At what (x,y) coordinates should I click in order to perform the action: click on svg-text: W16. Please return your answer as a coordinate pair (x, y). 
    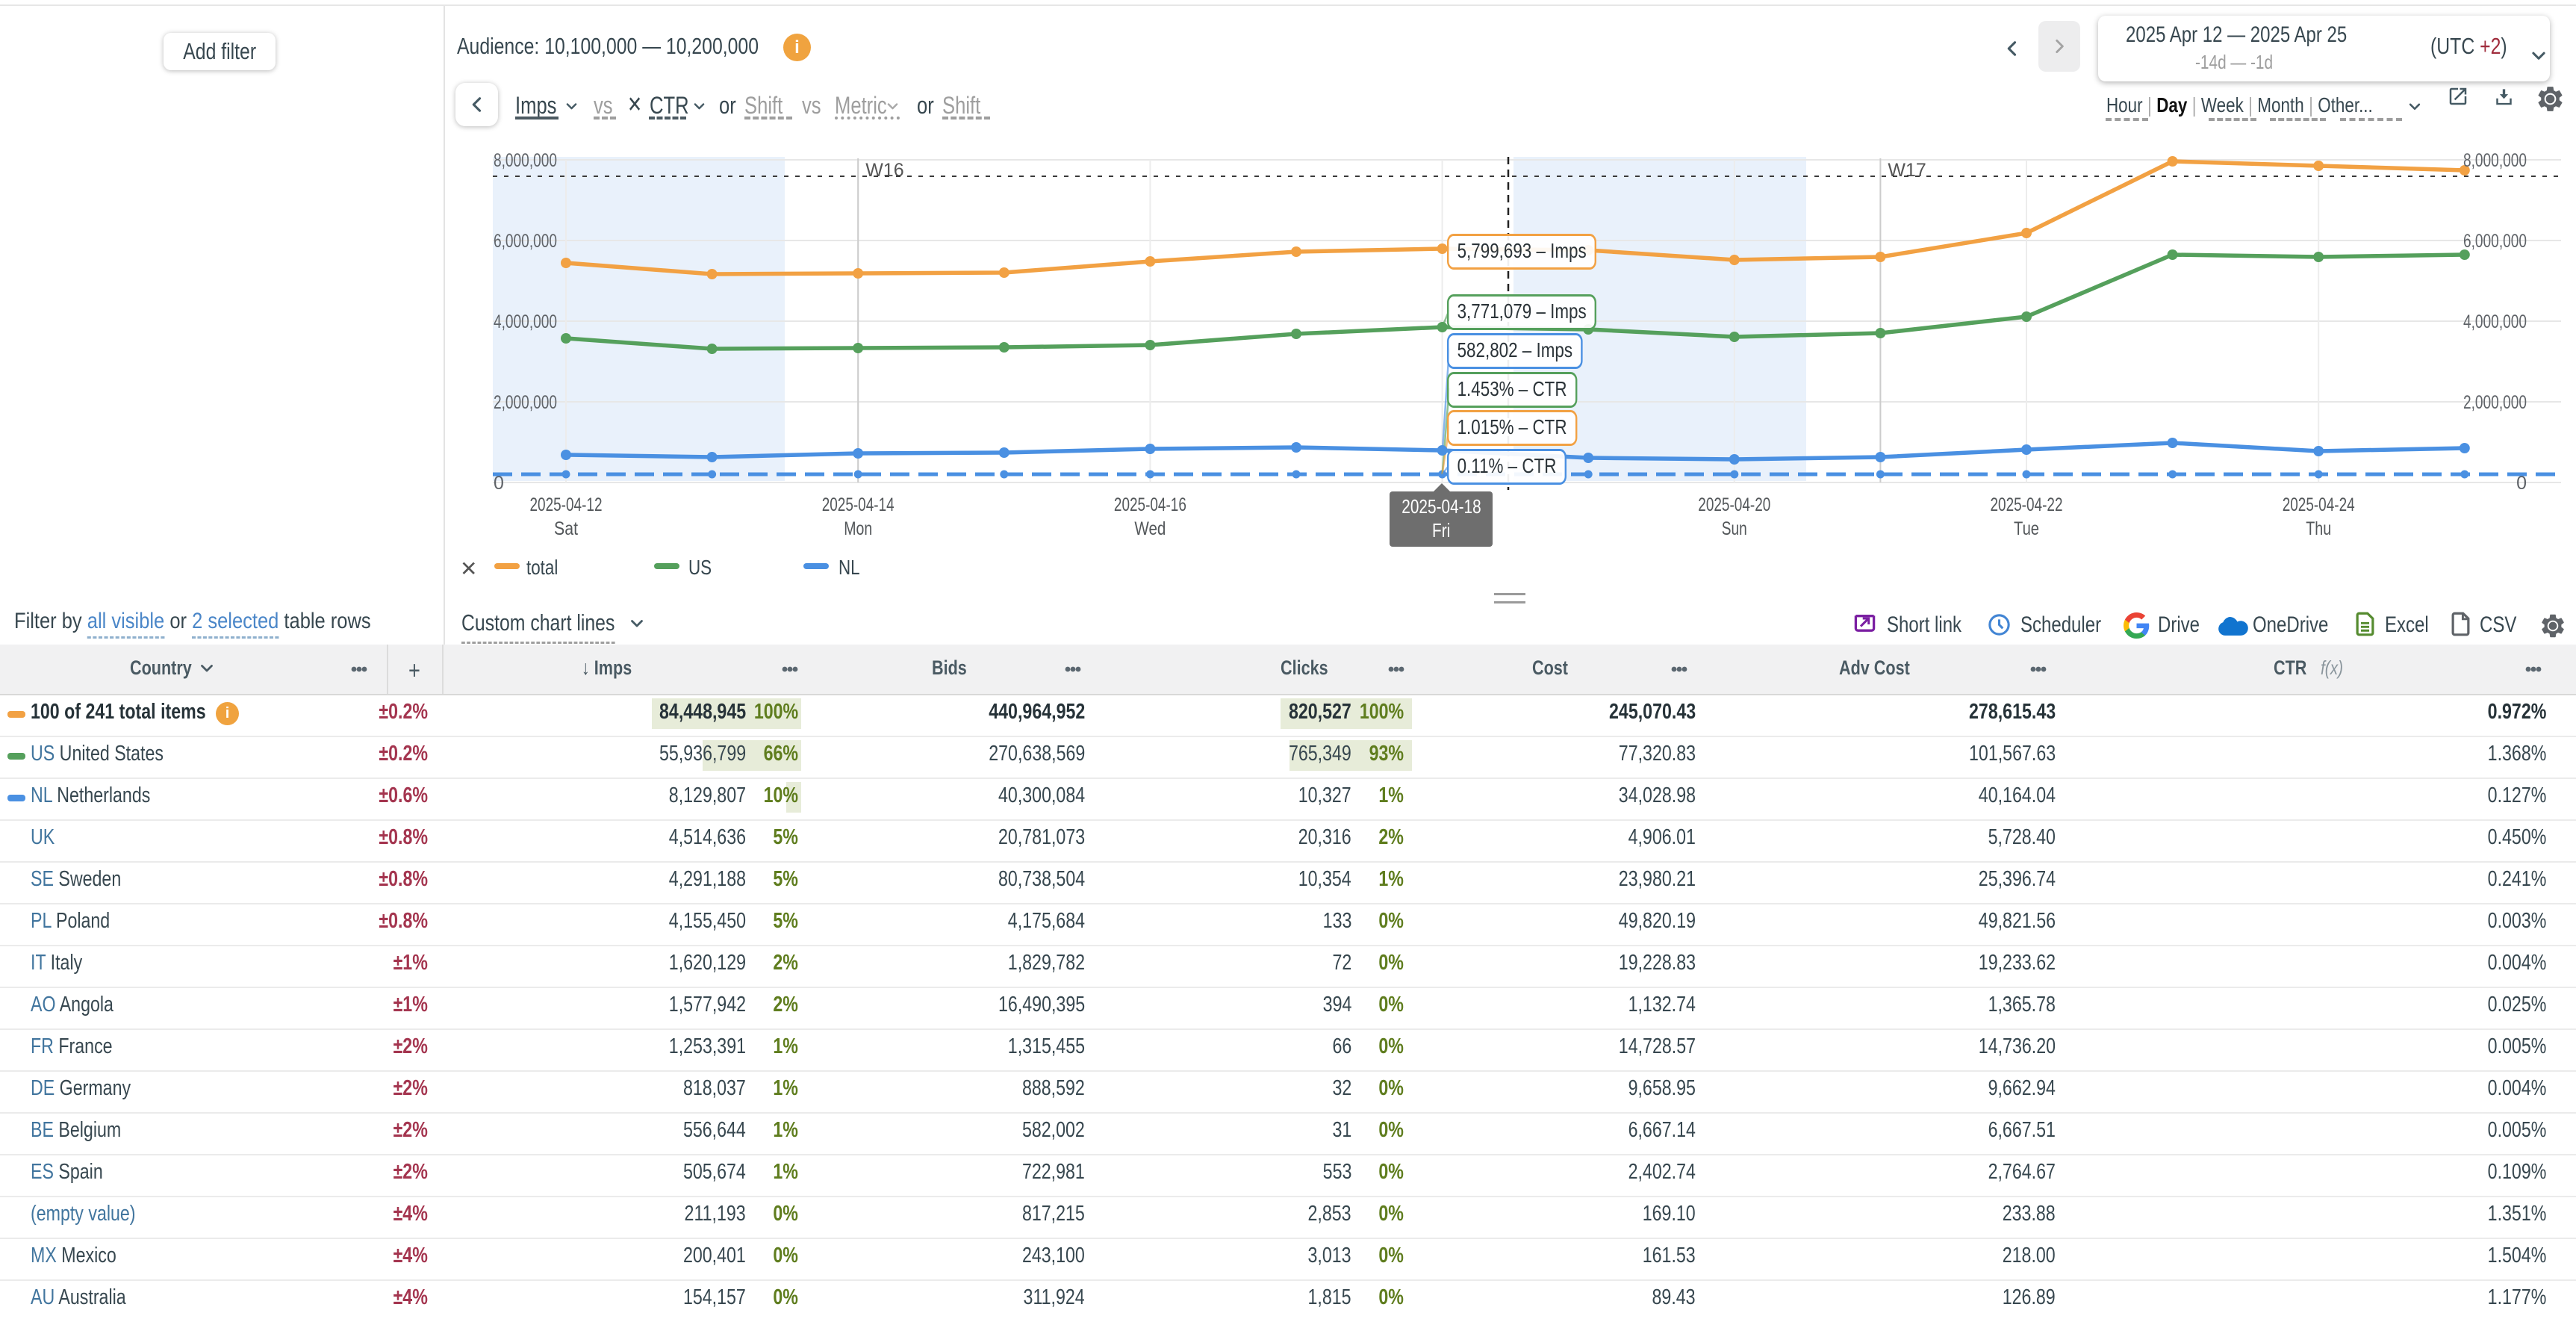
    Looking at the image, I should click on (884, 170).